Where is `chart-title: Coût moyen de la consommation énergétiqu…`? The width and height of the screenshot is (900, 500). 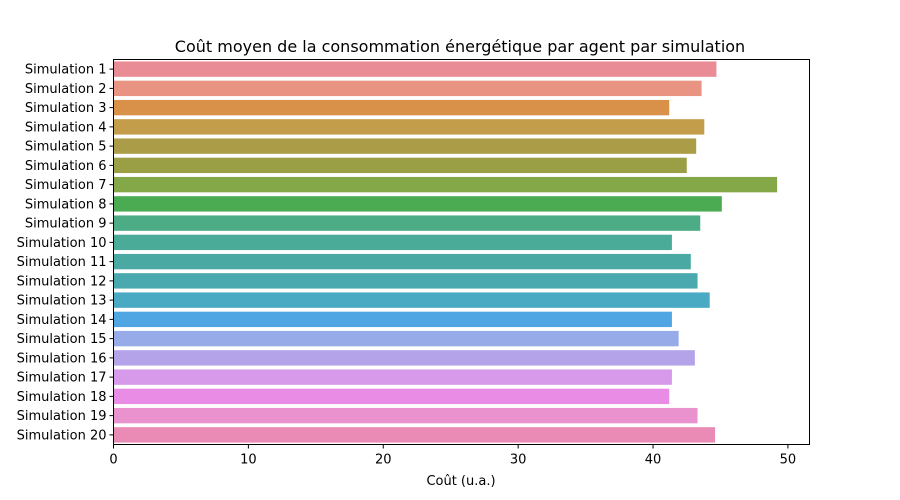 chart-title: Coût moyen de la consommation énergétiqu… is located at coordinates (460, 46).